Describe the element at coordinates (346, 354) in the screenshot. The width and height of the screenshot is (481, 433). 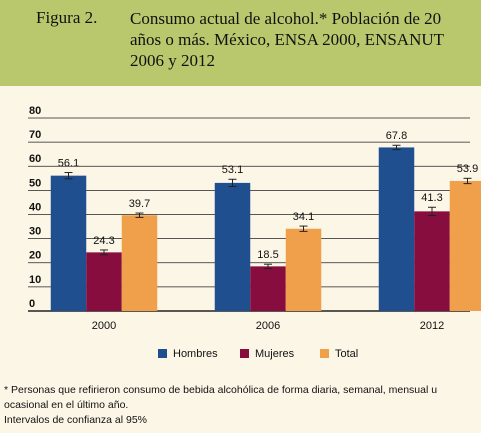
I see `legend-label: Total` at that location.